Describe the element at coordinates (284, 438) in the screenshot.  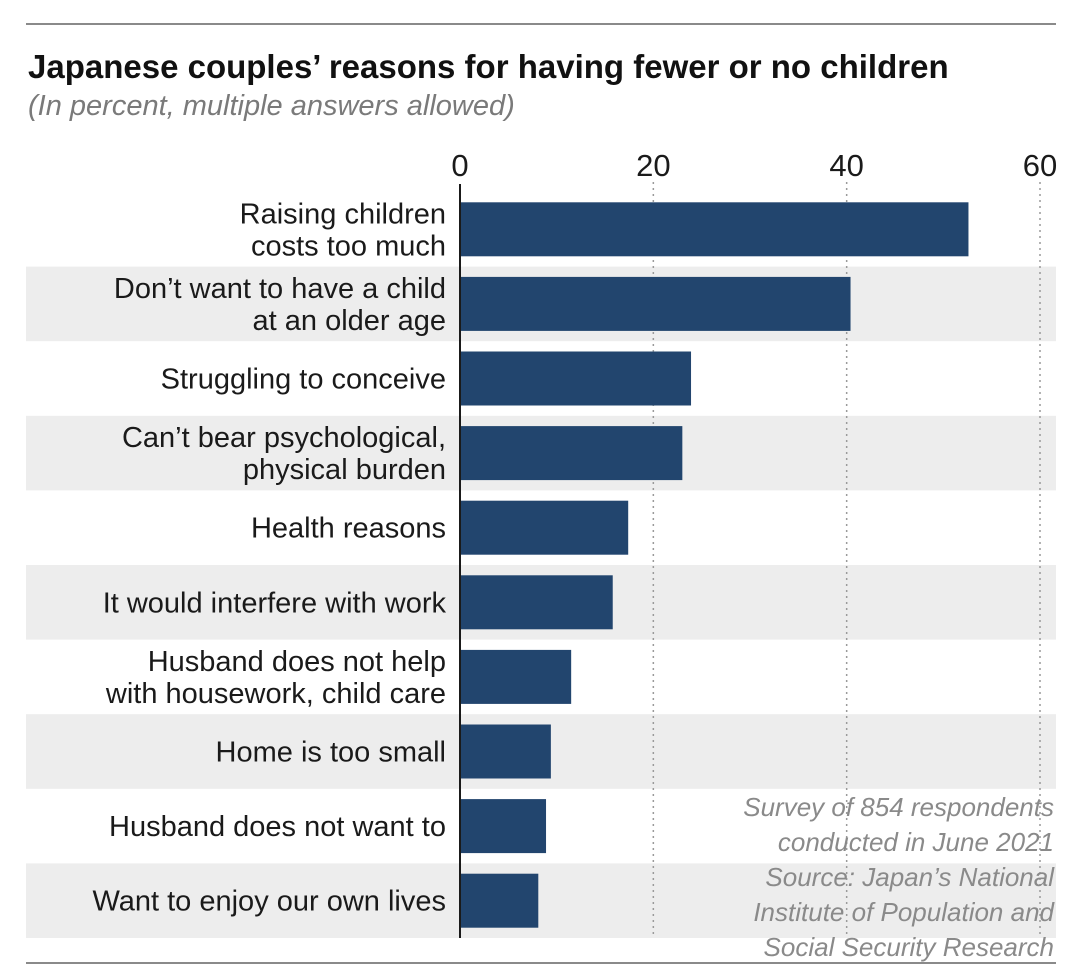
I see `category-label: Can’t bear psychological,` at that location.